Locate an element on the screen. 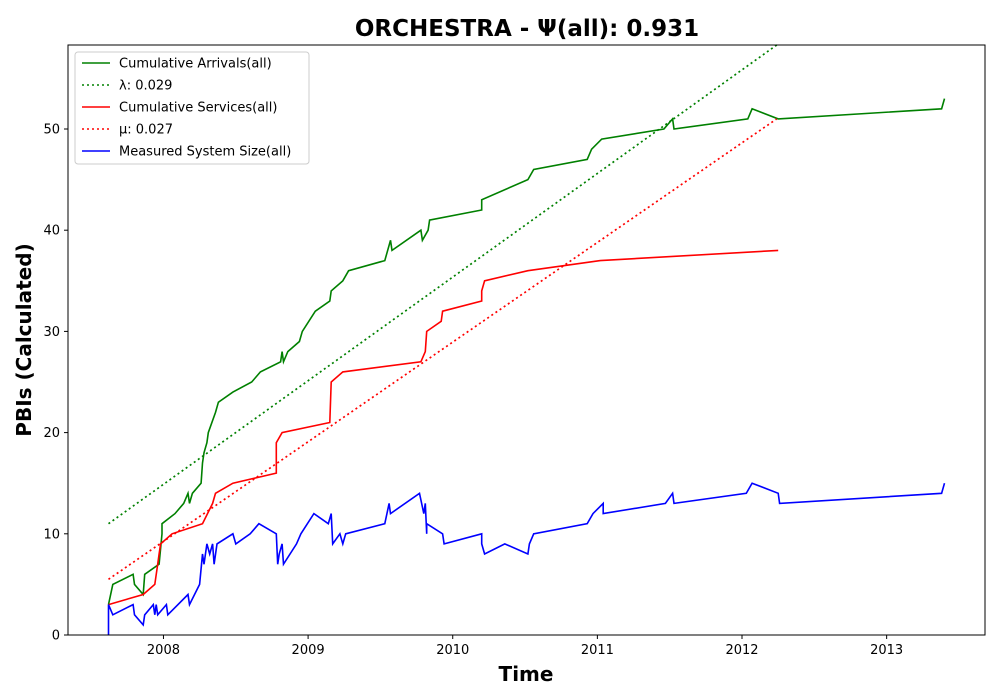  x-axis-label: Time is located at coordinates (526, 674).